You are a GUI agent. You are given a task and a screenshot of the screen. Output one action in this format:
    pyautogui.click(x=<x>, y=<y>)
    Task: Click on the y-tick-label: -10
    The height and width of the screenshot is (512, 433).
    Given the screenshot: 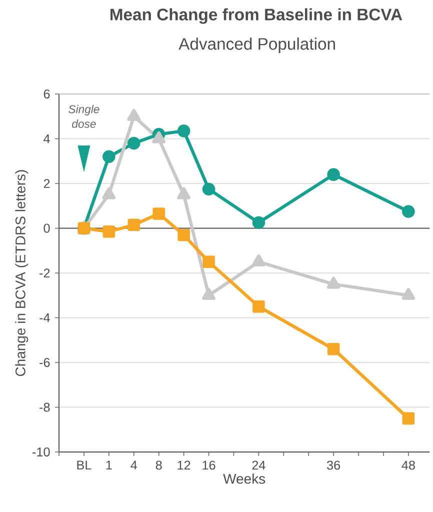 What is the action you would take?
    pyautogui.click(x=41, y=452)
    